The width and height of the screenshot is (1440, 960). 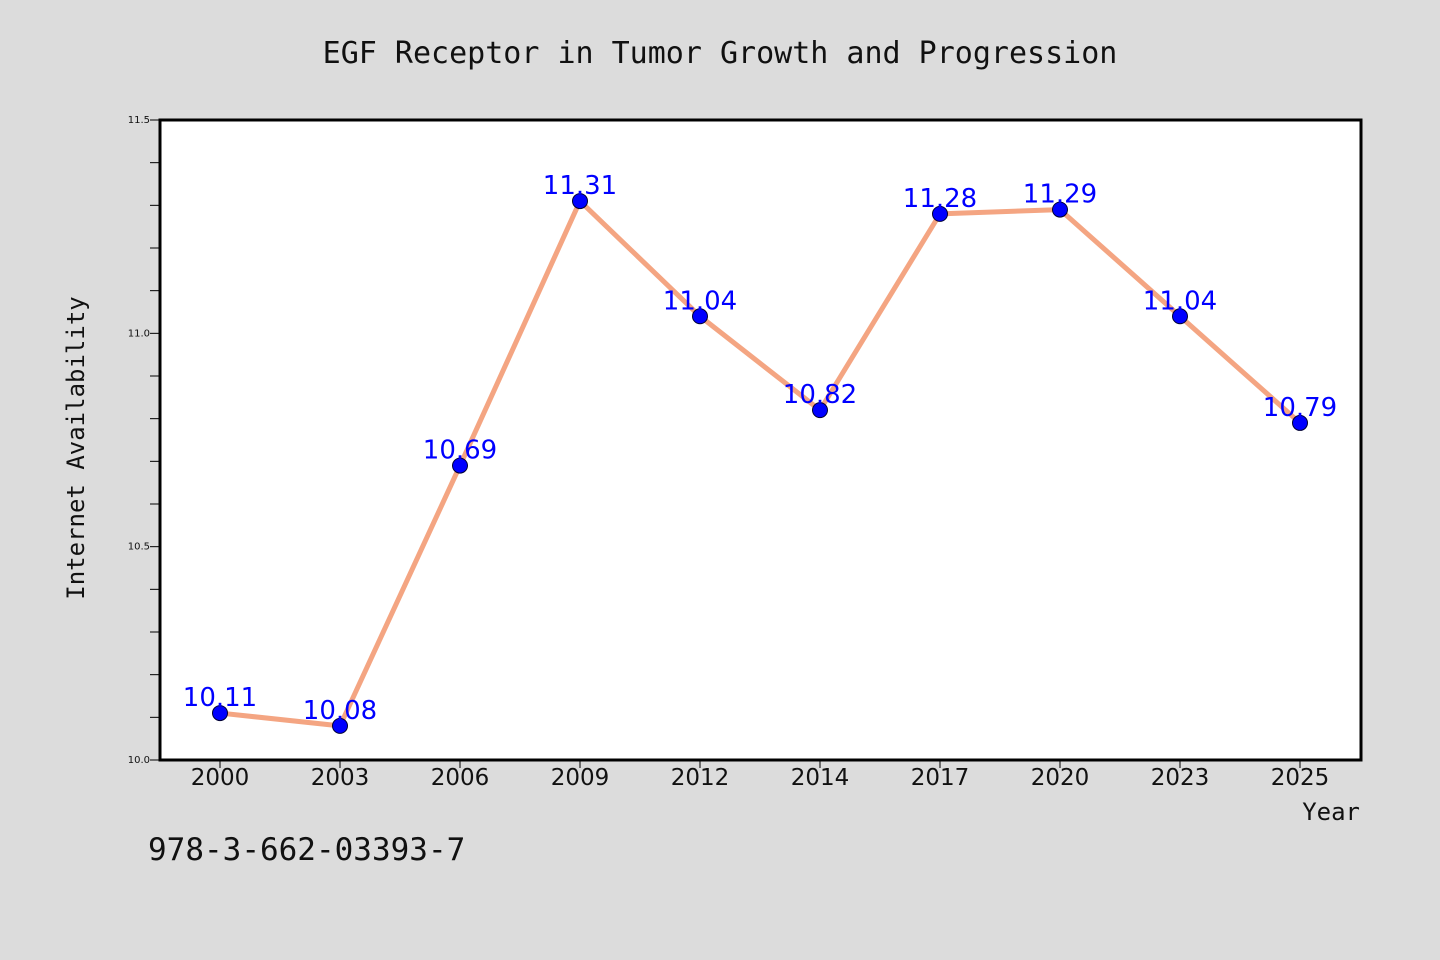 I want to click on x-tick-label: 2014, so click(x=820, y=778).